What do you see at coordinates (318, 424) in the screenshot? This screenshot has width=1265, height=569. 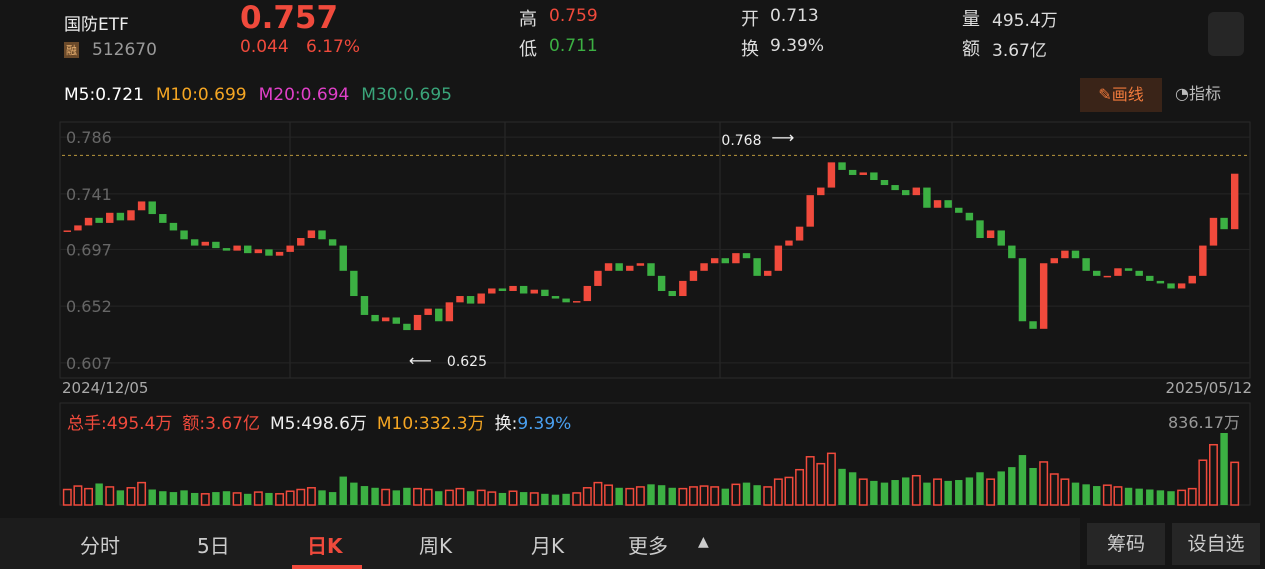 I see `vol-m5: M5:498.6万` at bounding box center [318, 424].